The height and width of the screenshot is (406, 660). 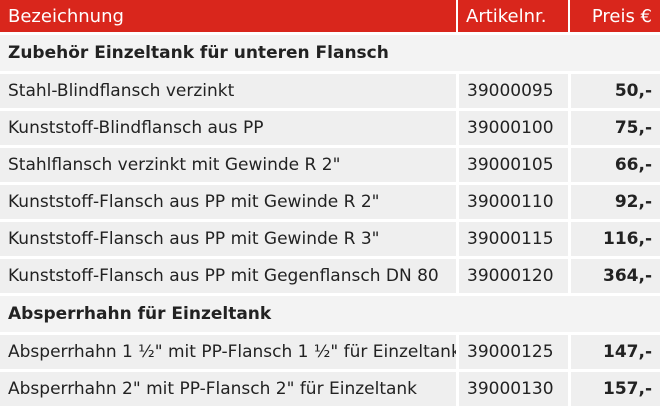 What do you see at coordinates (228, 126) in the screenshot?
I see `product-name: Kunststoff-Blindflansch aus PP` at bounding box center [228, 126].